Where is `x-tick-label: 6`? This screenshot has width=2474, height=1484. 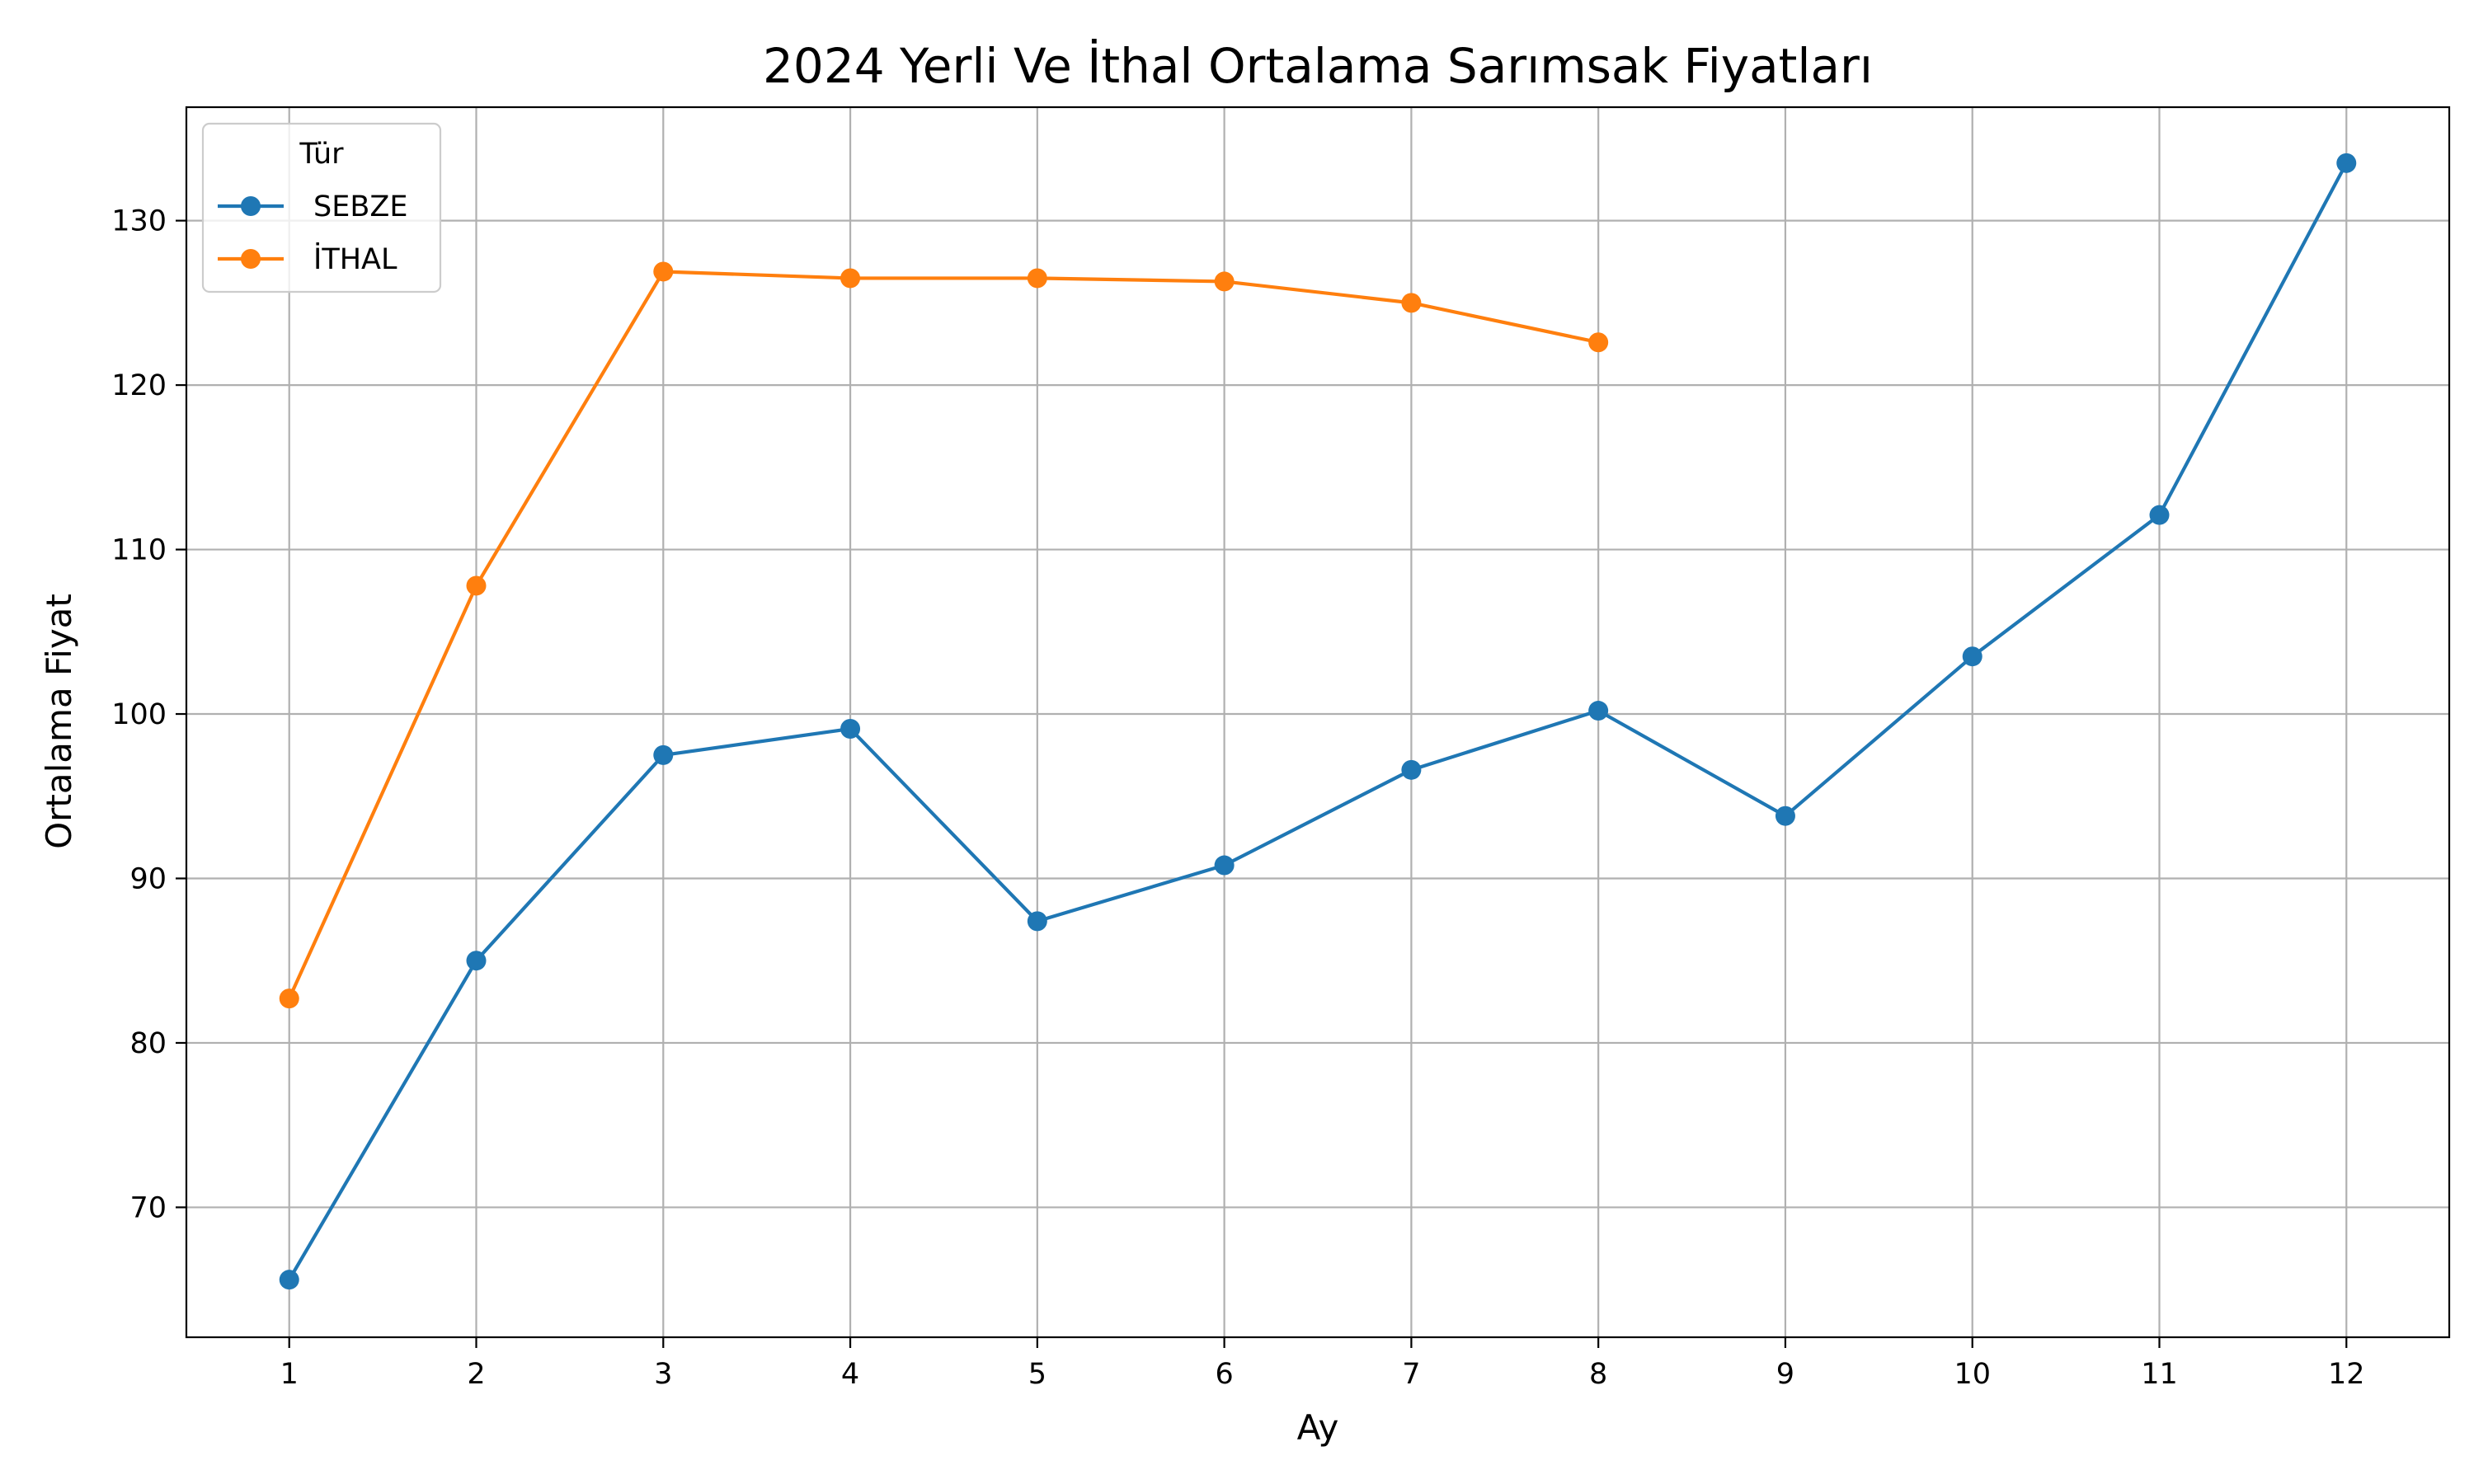 x-tick-label: 6 is located at coordinates (1224, 1374).